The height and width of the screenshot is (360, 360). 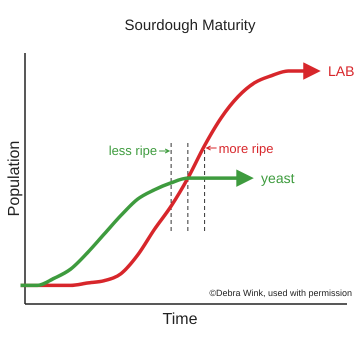 I want to click on annotation: more ripe, so click(x=246, y=148).